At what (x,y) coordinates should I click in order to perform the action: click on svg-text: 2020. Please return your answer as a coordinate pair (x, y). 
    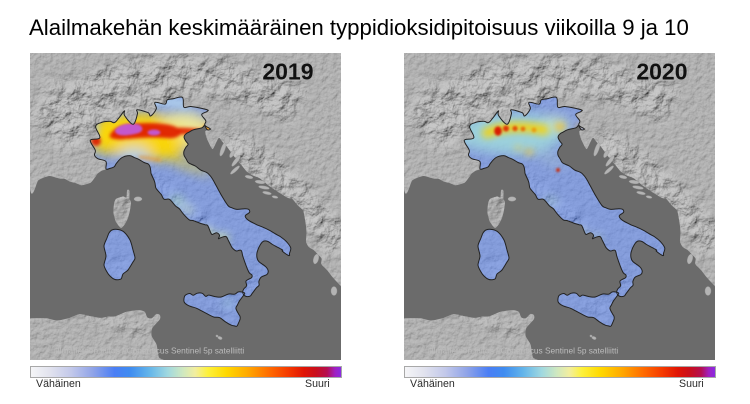
    Looking at the image, I should click on (661, 72).